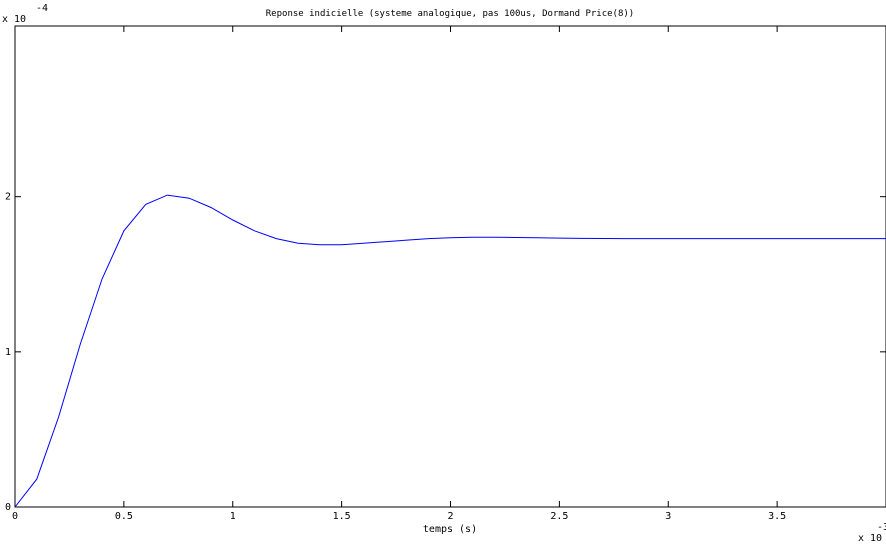 Image resolution: width=886 pixels, height=547 pixels. What do you see at coordinates (870, 538) in the screenshot?
I see `x-multiplier-label: x 10` at bounding box center [870, 538].